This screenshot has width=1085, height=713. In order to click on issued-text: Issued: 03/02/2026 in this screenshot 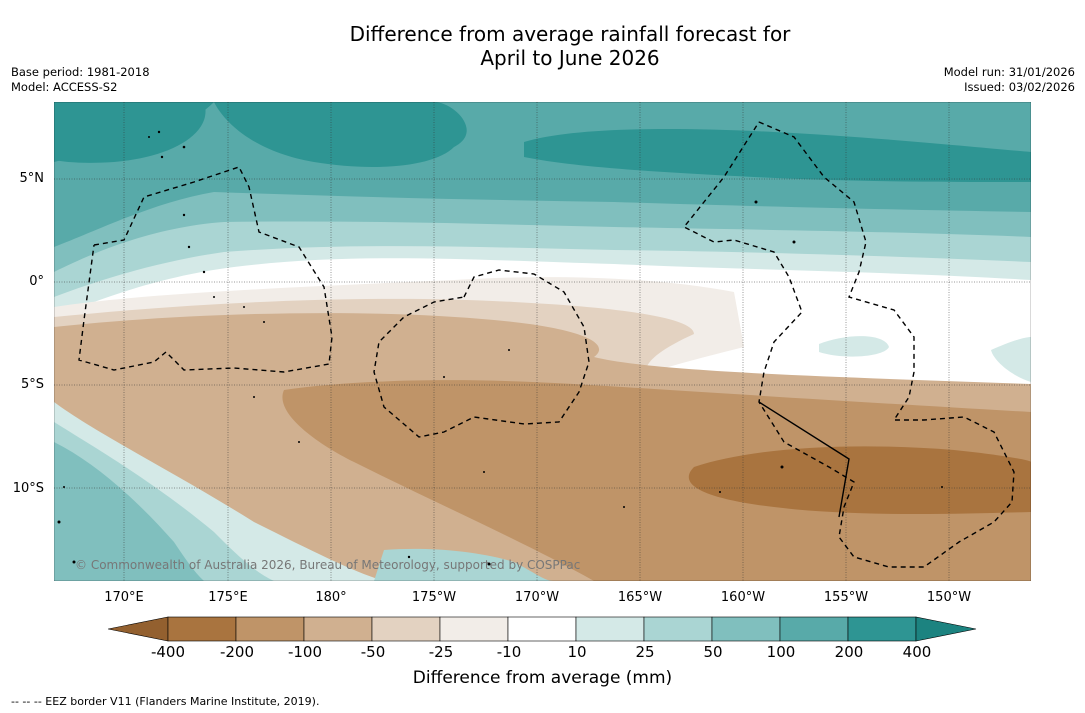, I will do `click(1019, 87)`.